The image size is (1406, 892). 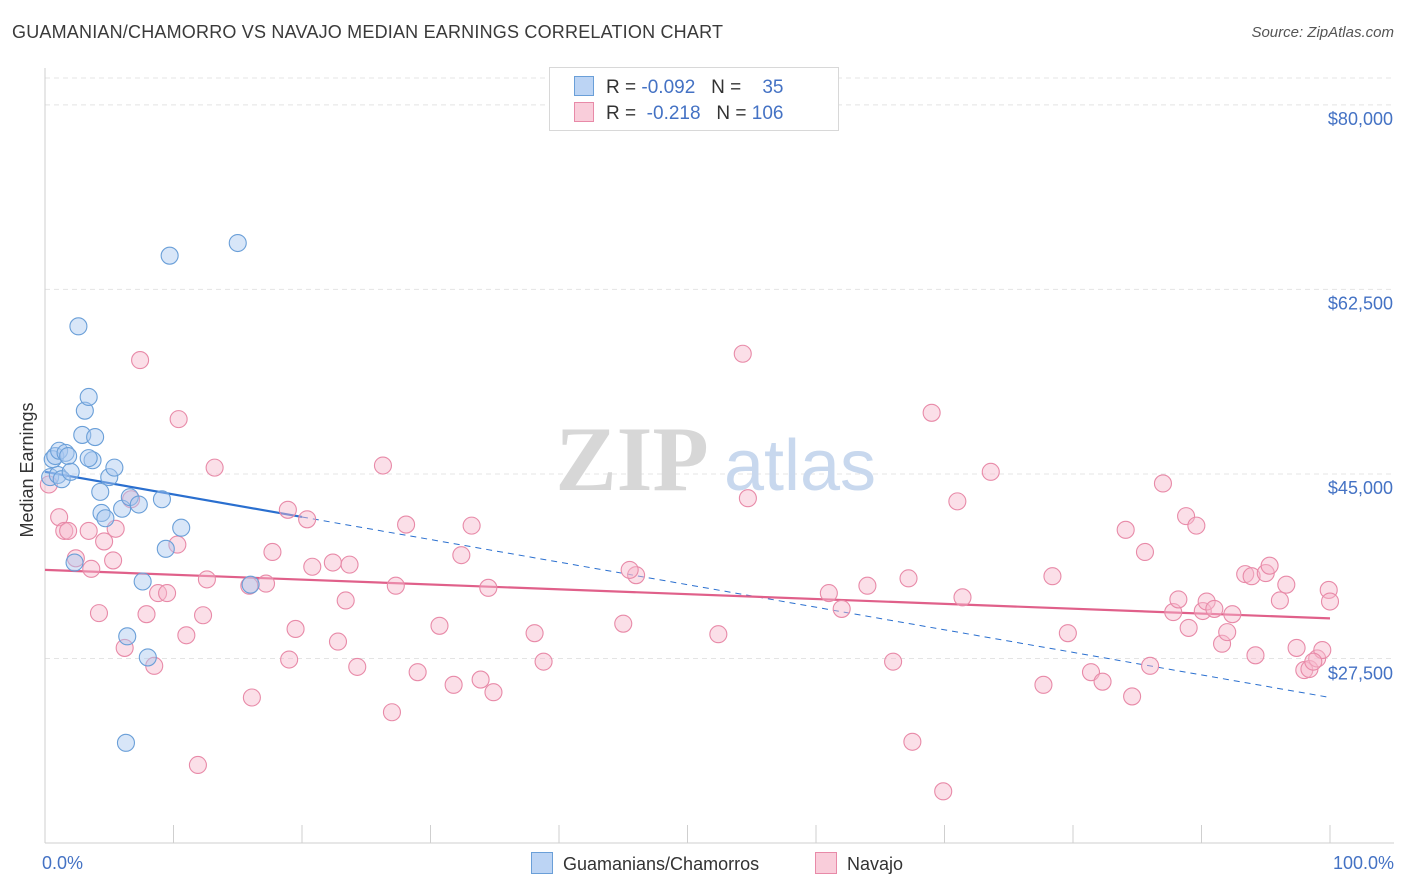 I want to click on legend-swatch-blue, so click(x=584, y=86).